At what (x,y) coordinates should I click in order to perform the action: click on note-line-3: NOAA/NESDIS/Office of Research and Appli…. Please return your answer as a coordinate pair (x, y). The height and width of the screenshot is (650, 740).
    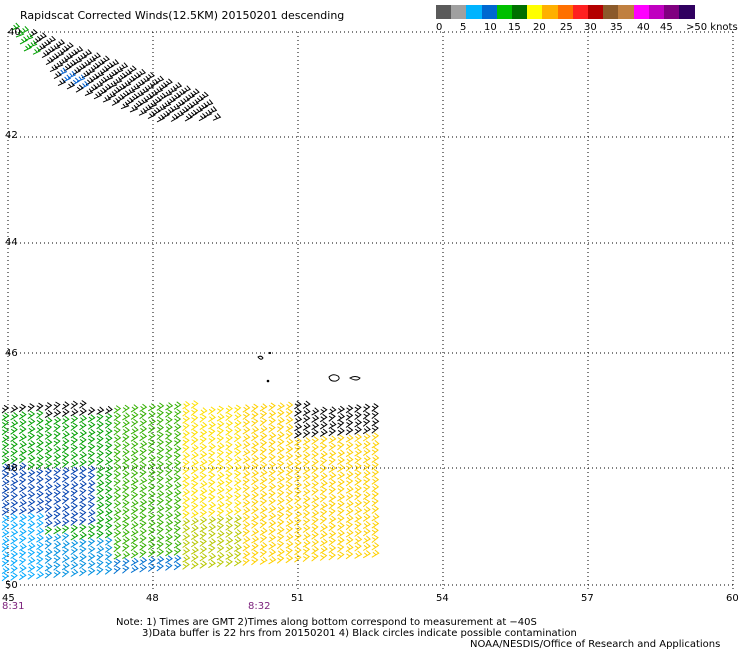
    Looking at the image, I should click on (595, 644).